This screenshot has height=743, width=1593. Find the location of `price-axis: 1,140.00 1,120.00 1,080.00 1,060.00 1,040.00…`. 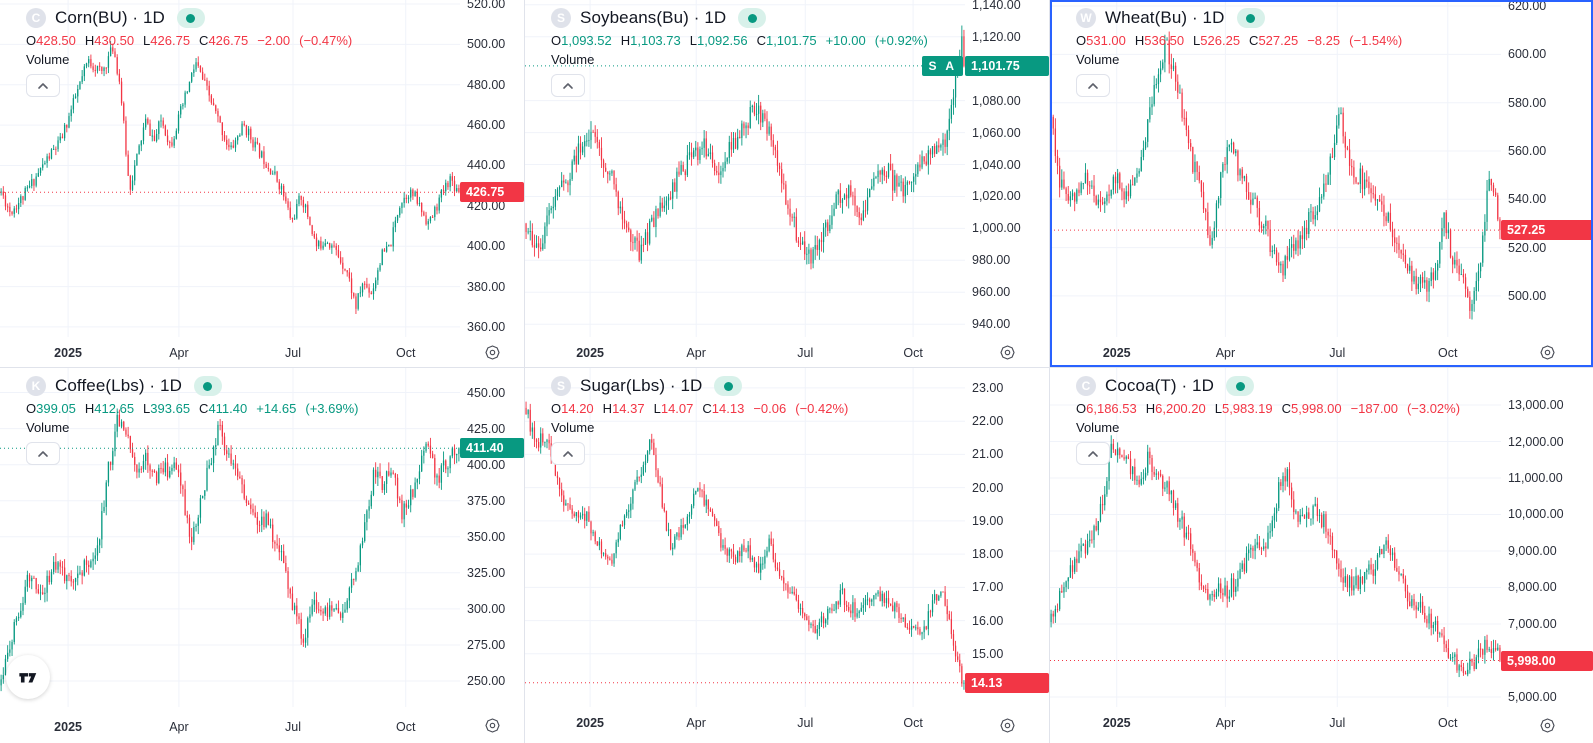

price-axis: 1,140.00 1,120.00 1,080.00 1,060.00 1,040.00… is located at coordinates (1007, 168).